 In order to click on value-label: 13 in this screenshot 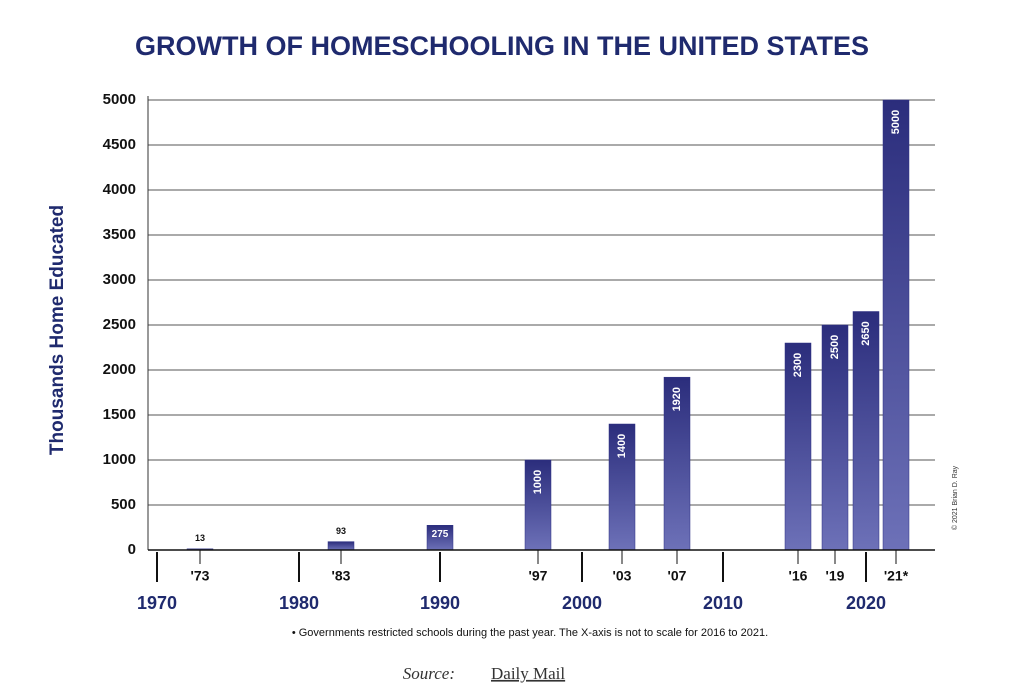, I will do `click(200, 538)`.